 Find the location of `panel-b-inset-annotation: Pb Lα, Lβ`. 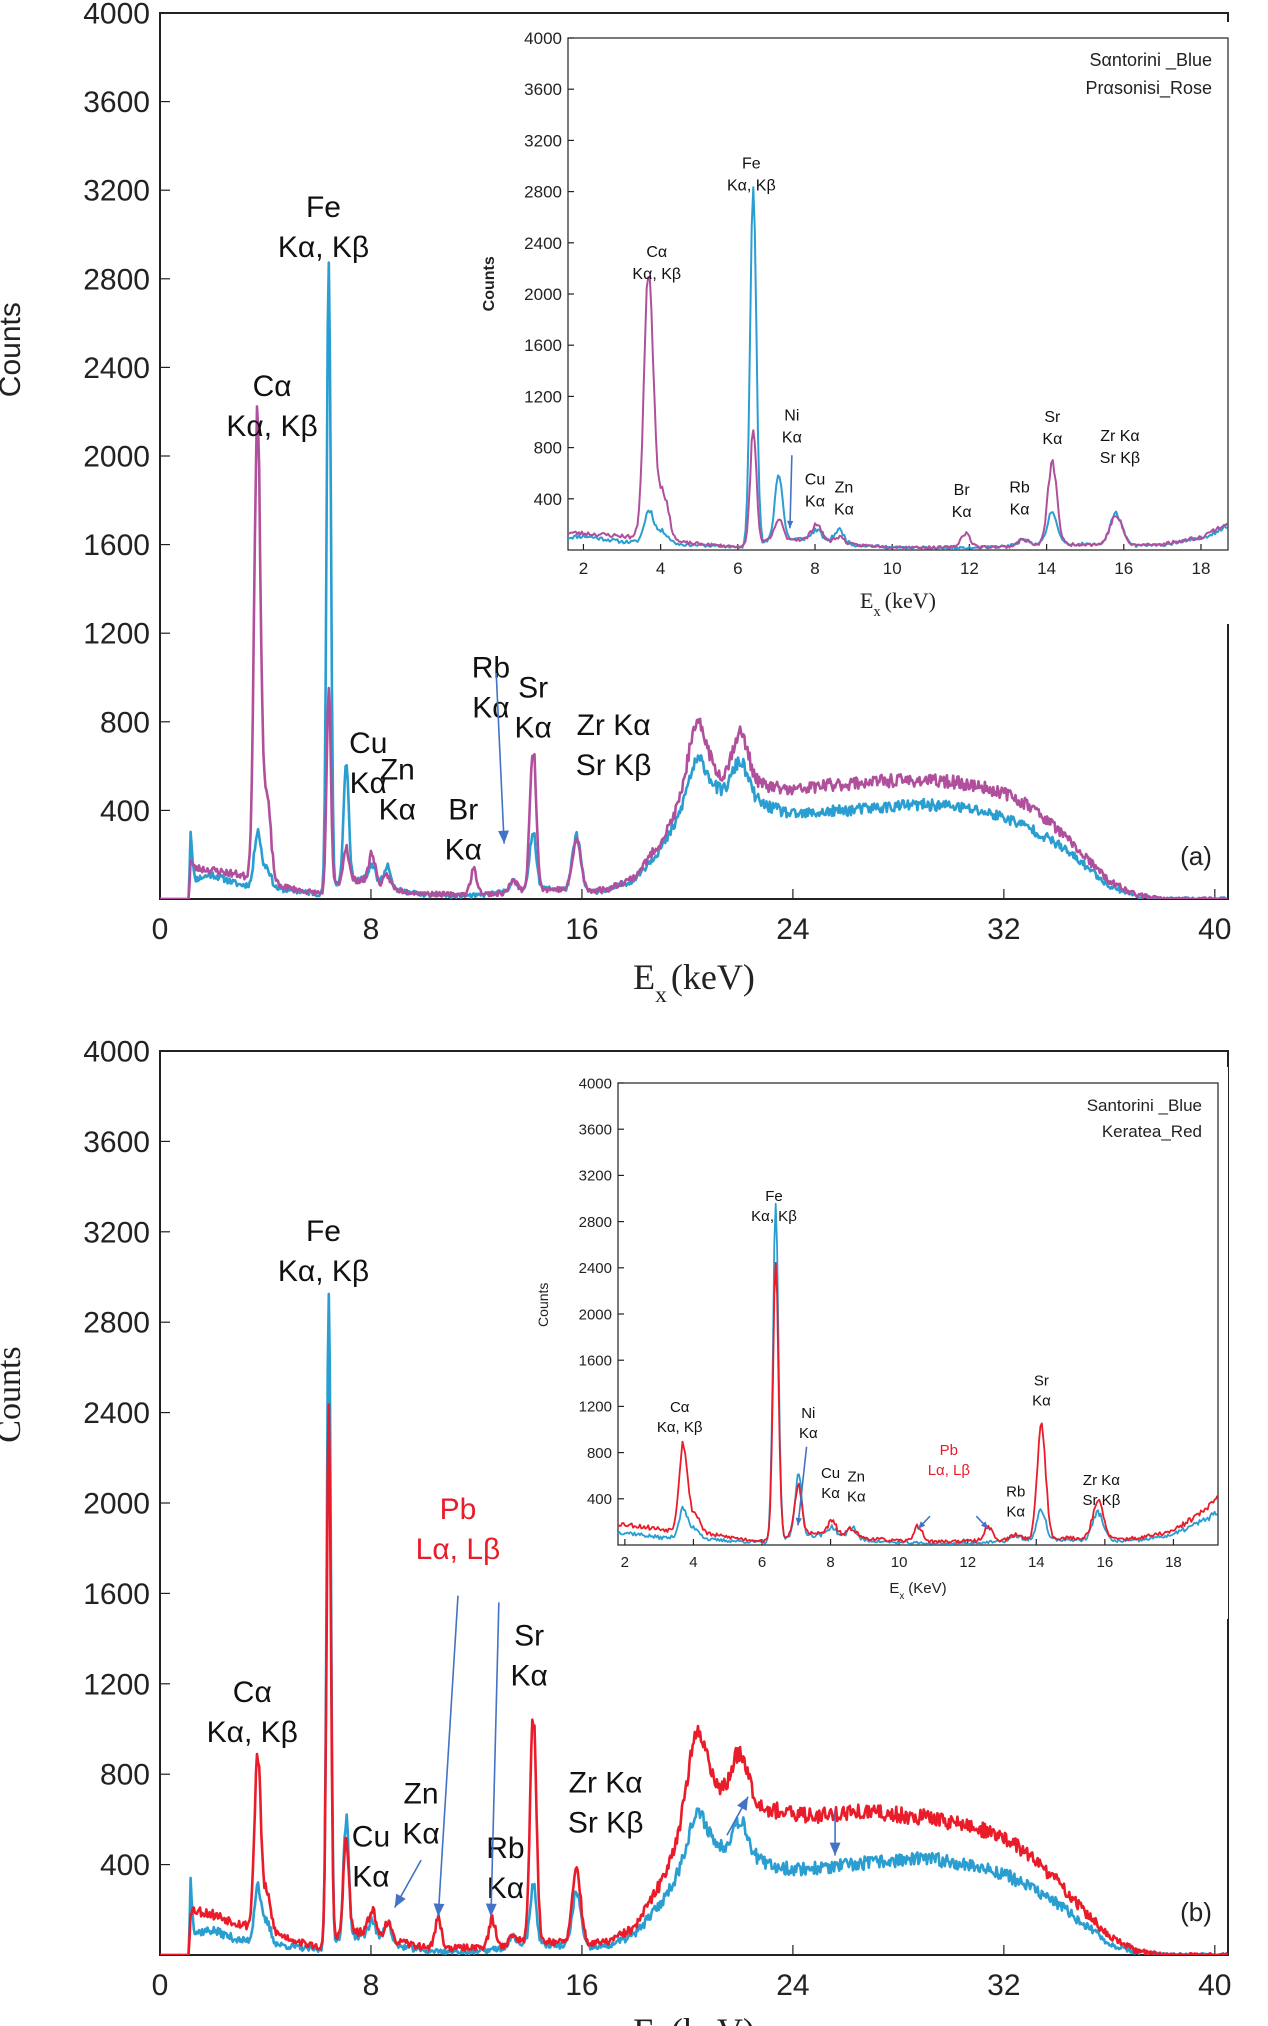

panel-b-inset-annotation: Pb Lα, Lβ is located at coordinates (949, 1460).